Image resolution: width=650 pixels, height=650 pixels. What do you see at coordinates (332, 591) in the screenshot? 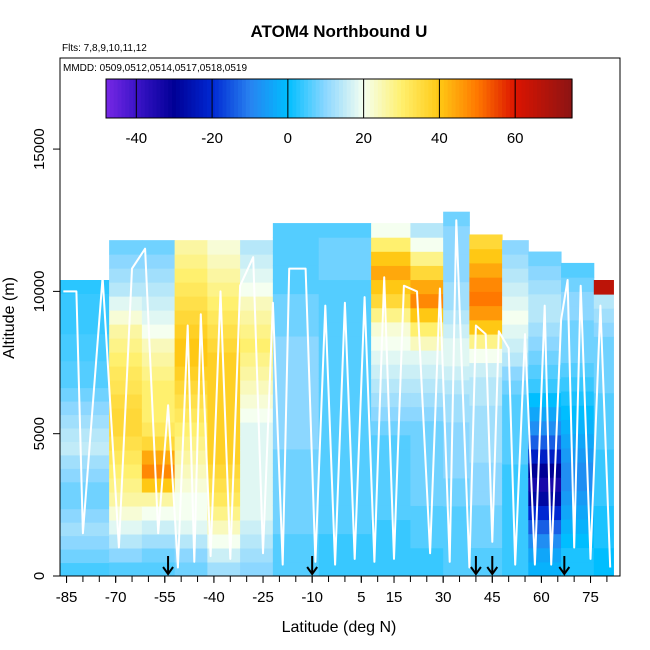
I see `x-axis: -85 -70 -55 -40 -25 -10 5 15 30 45 60 75` at bounding box center [332, 591].